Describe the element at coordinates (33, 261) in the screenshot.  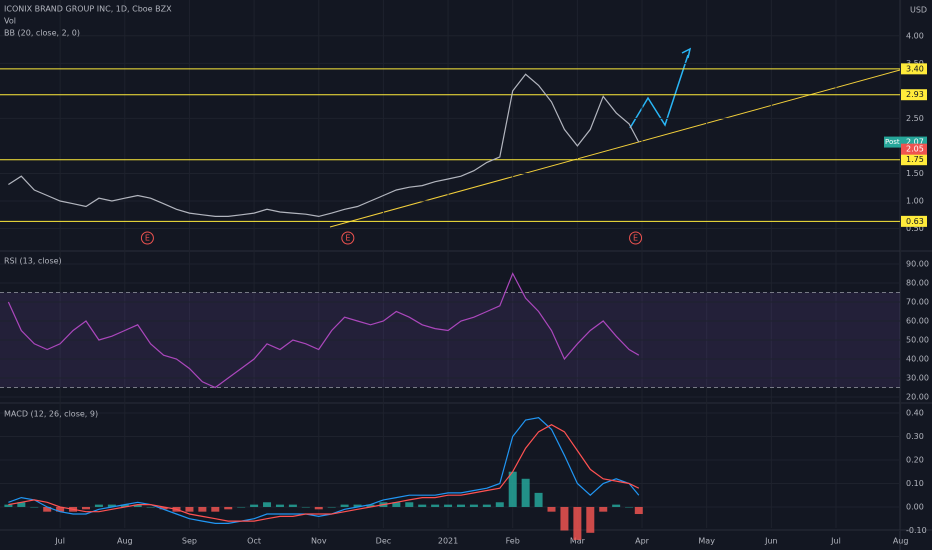
I see `pane-title: RSI (13, close)` at that location.